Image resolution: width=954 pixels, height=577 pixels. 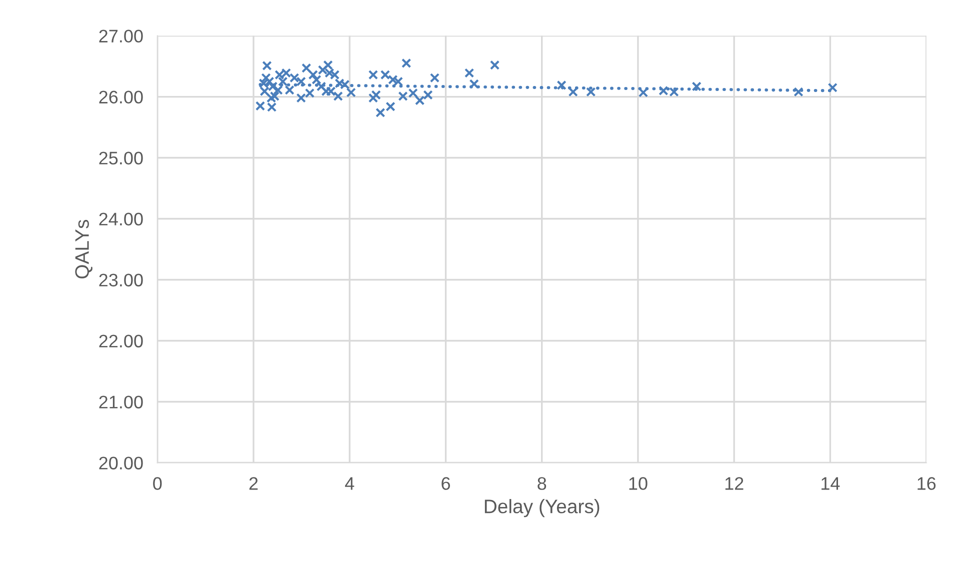 I want to click on x-tick-label: 14, so click(x=831, y=483).